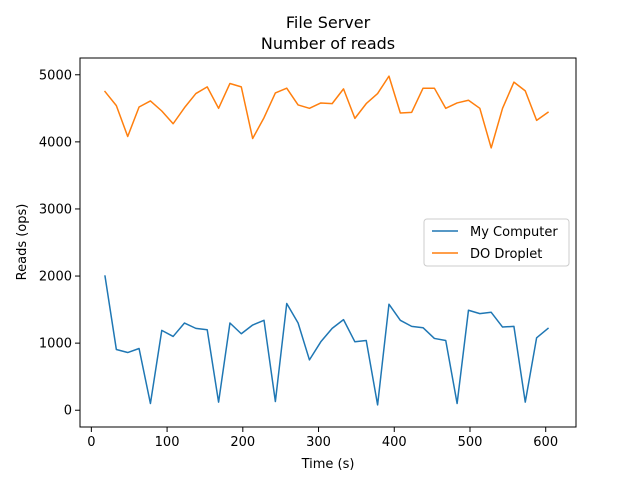 The height and width of the screenshot is (480, 640). I want to click on series-line-do-droplet, so click(326, 112).